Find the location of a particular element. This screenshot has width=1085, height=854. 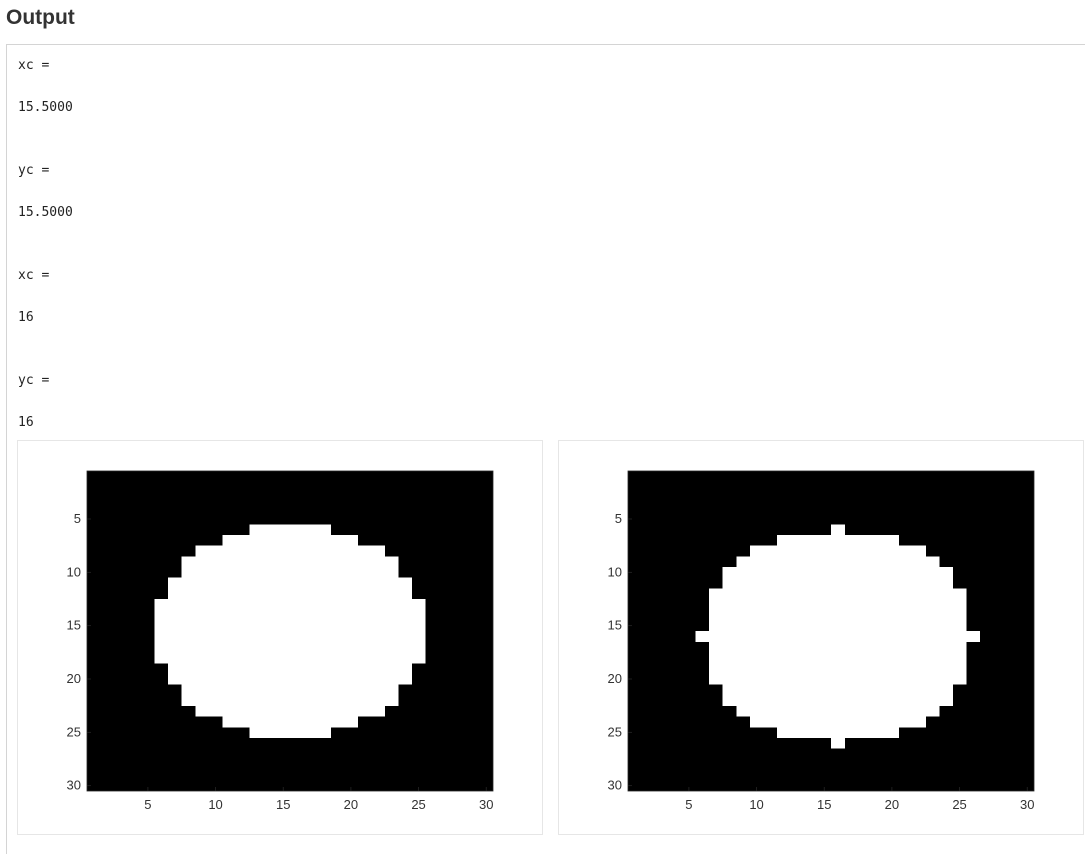

console-value-yc: 16 is located at coordinates (26, 422).